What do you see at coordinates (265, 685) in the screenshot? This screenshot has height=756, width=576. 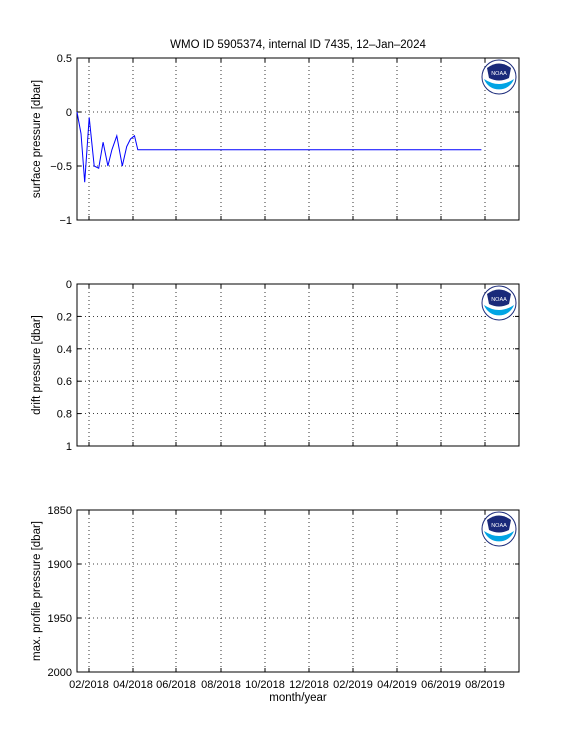 I see `x-tick-label: 10/2018` at bounding box center [265, 685].